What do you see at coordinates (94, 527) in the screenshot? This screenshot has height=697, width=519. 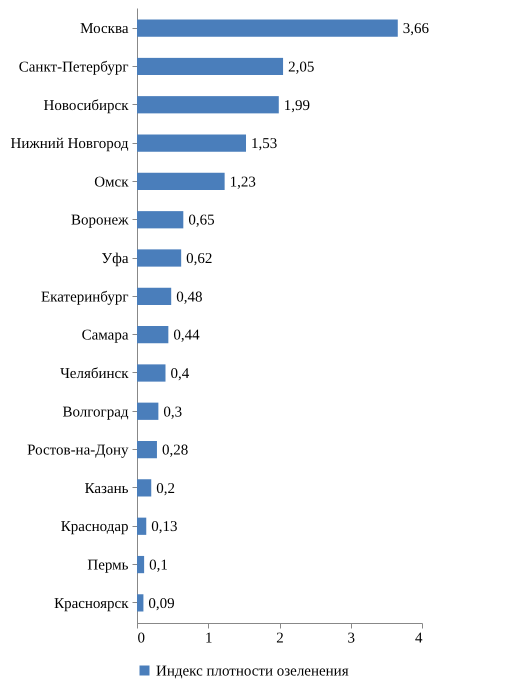 I see `y-tick-label: Краснодар` at bounding box center [94, 527].